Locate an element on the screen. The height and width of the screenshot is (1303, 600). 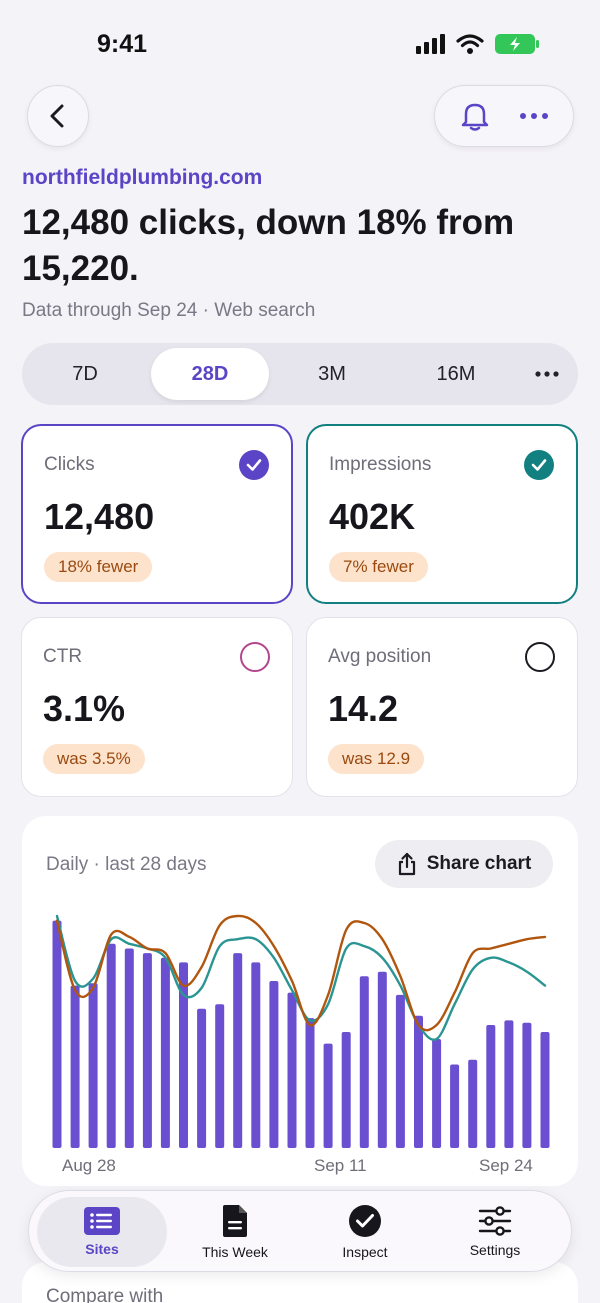
status-icons is located at coordinates (478, 44).